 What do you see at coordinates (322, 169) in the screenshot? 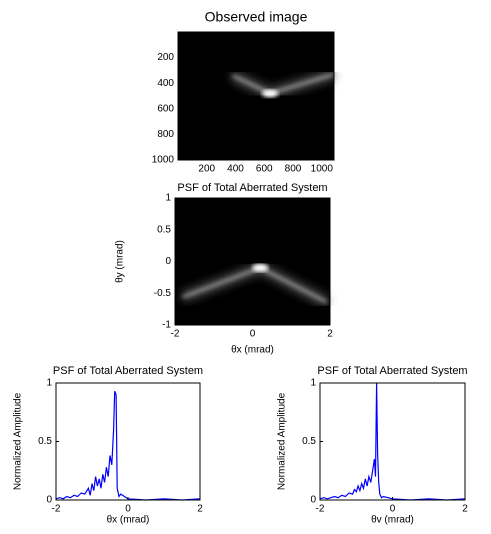
I see `x-tick-label: 1000` at bounding box center [322, 169].